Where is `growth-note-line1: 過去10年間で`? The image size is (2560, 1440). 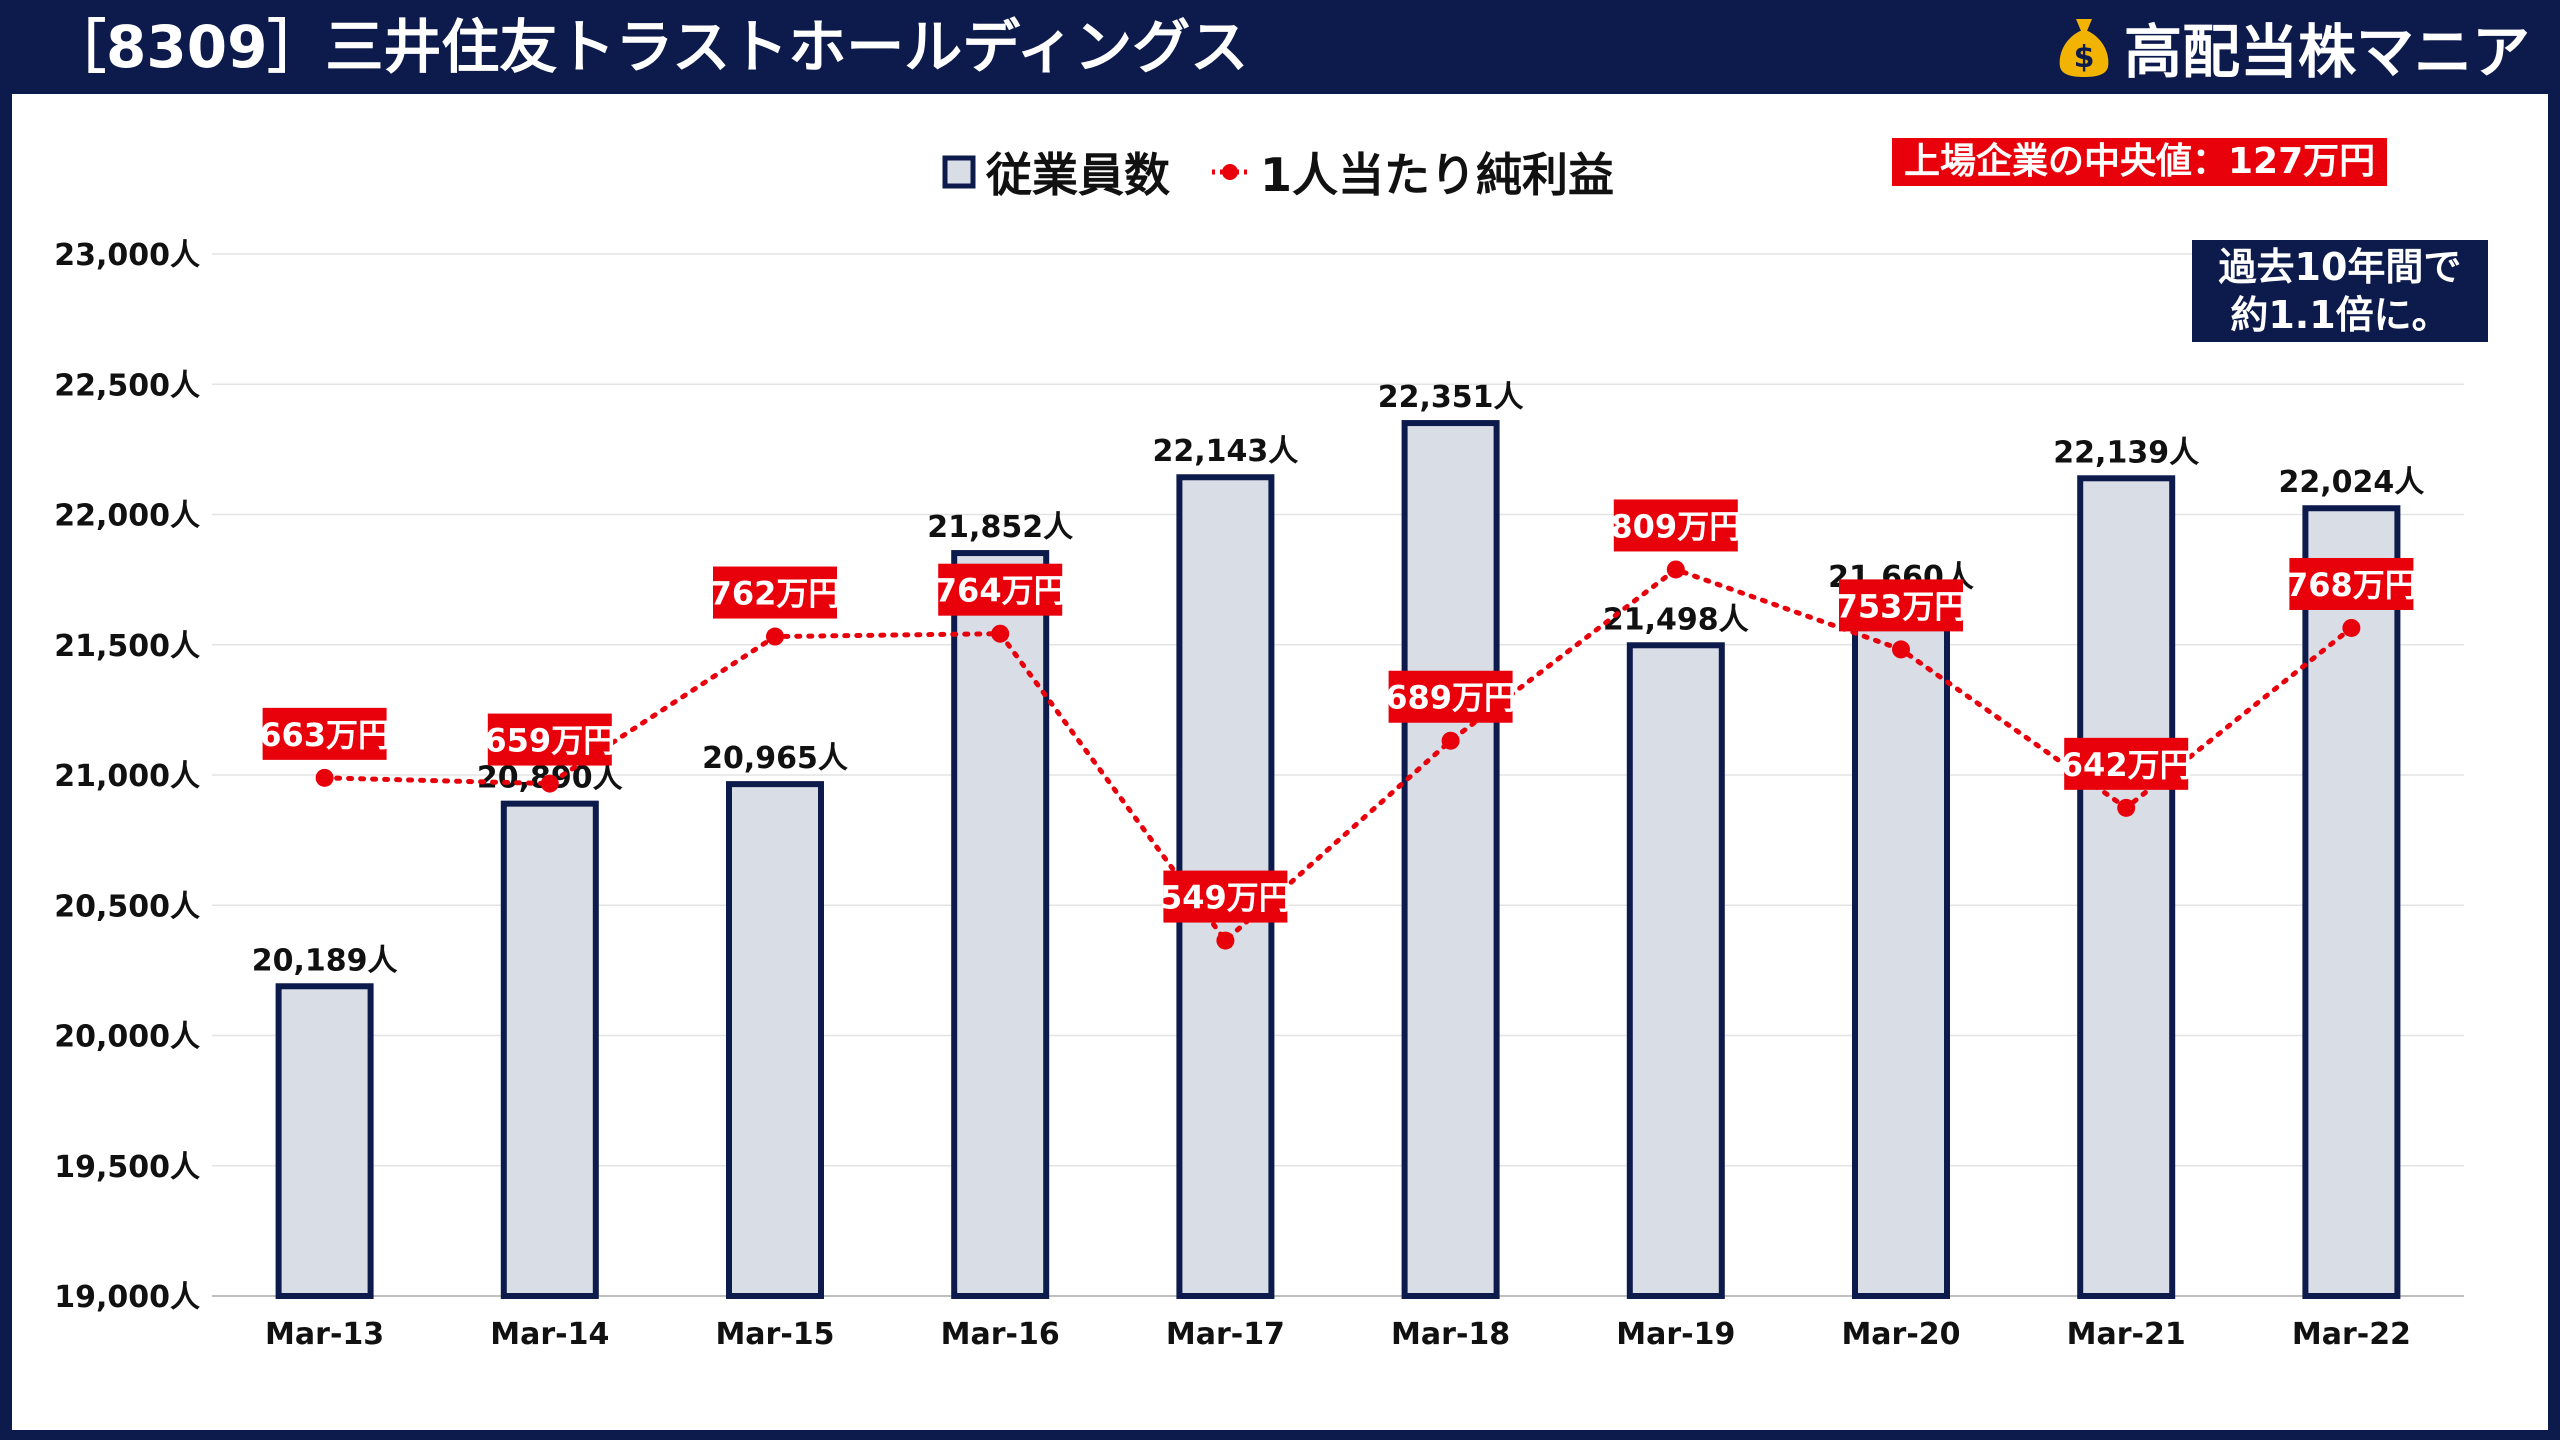 growth-note-line1: 過去10年間で is located at coordinates (2340, 267).